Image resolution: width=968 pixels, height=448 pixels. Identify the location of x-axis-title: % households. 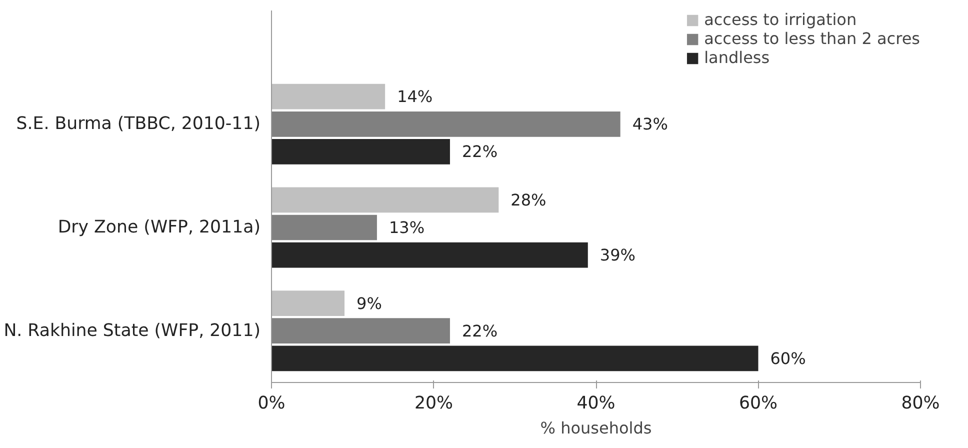
(596, 428).